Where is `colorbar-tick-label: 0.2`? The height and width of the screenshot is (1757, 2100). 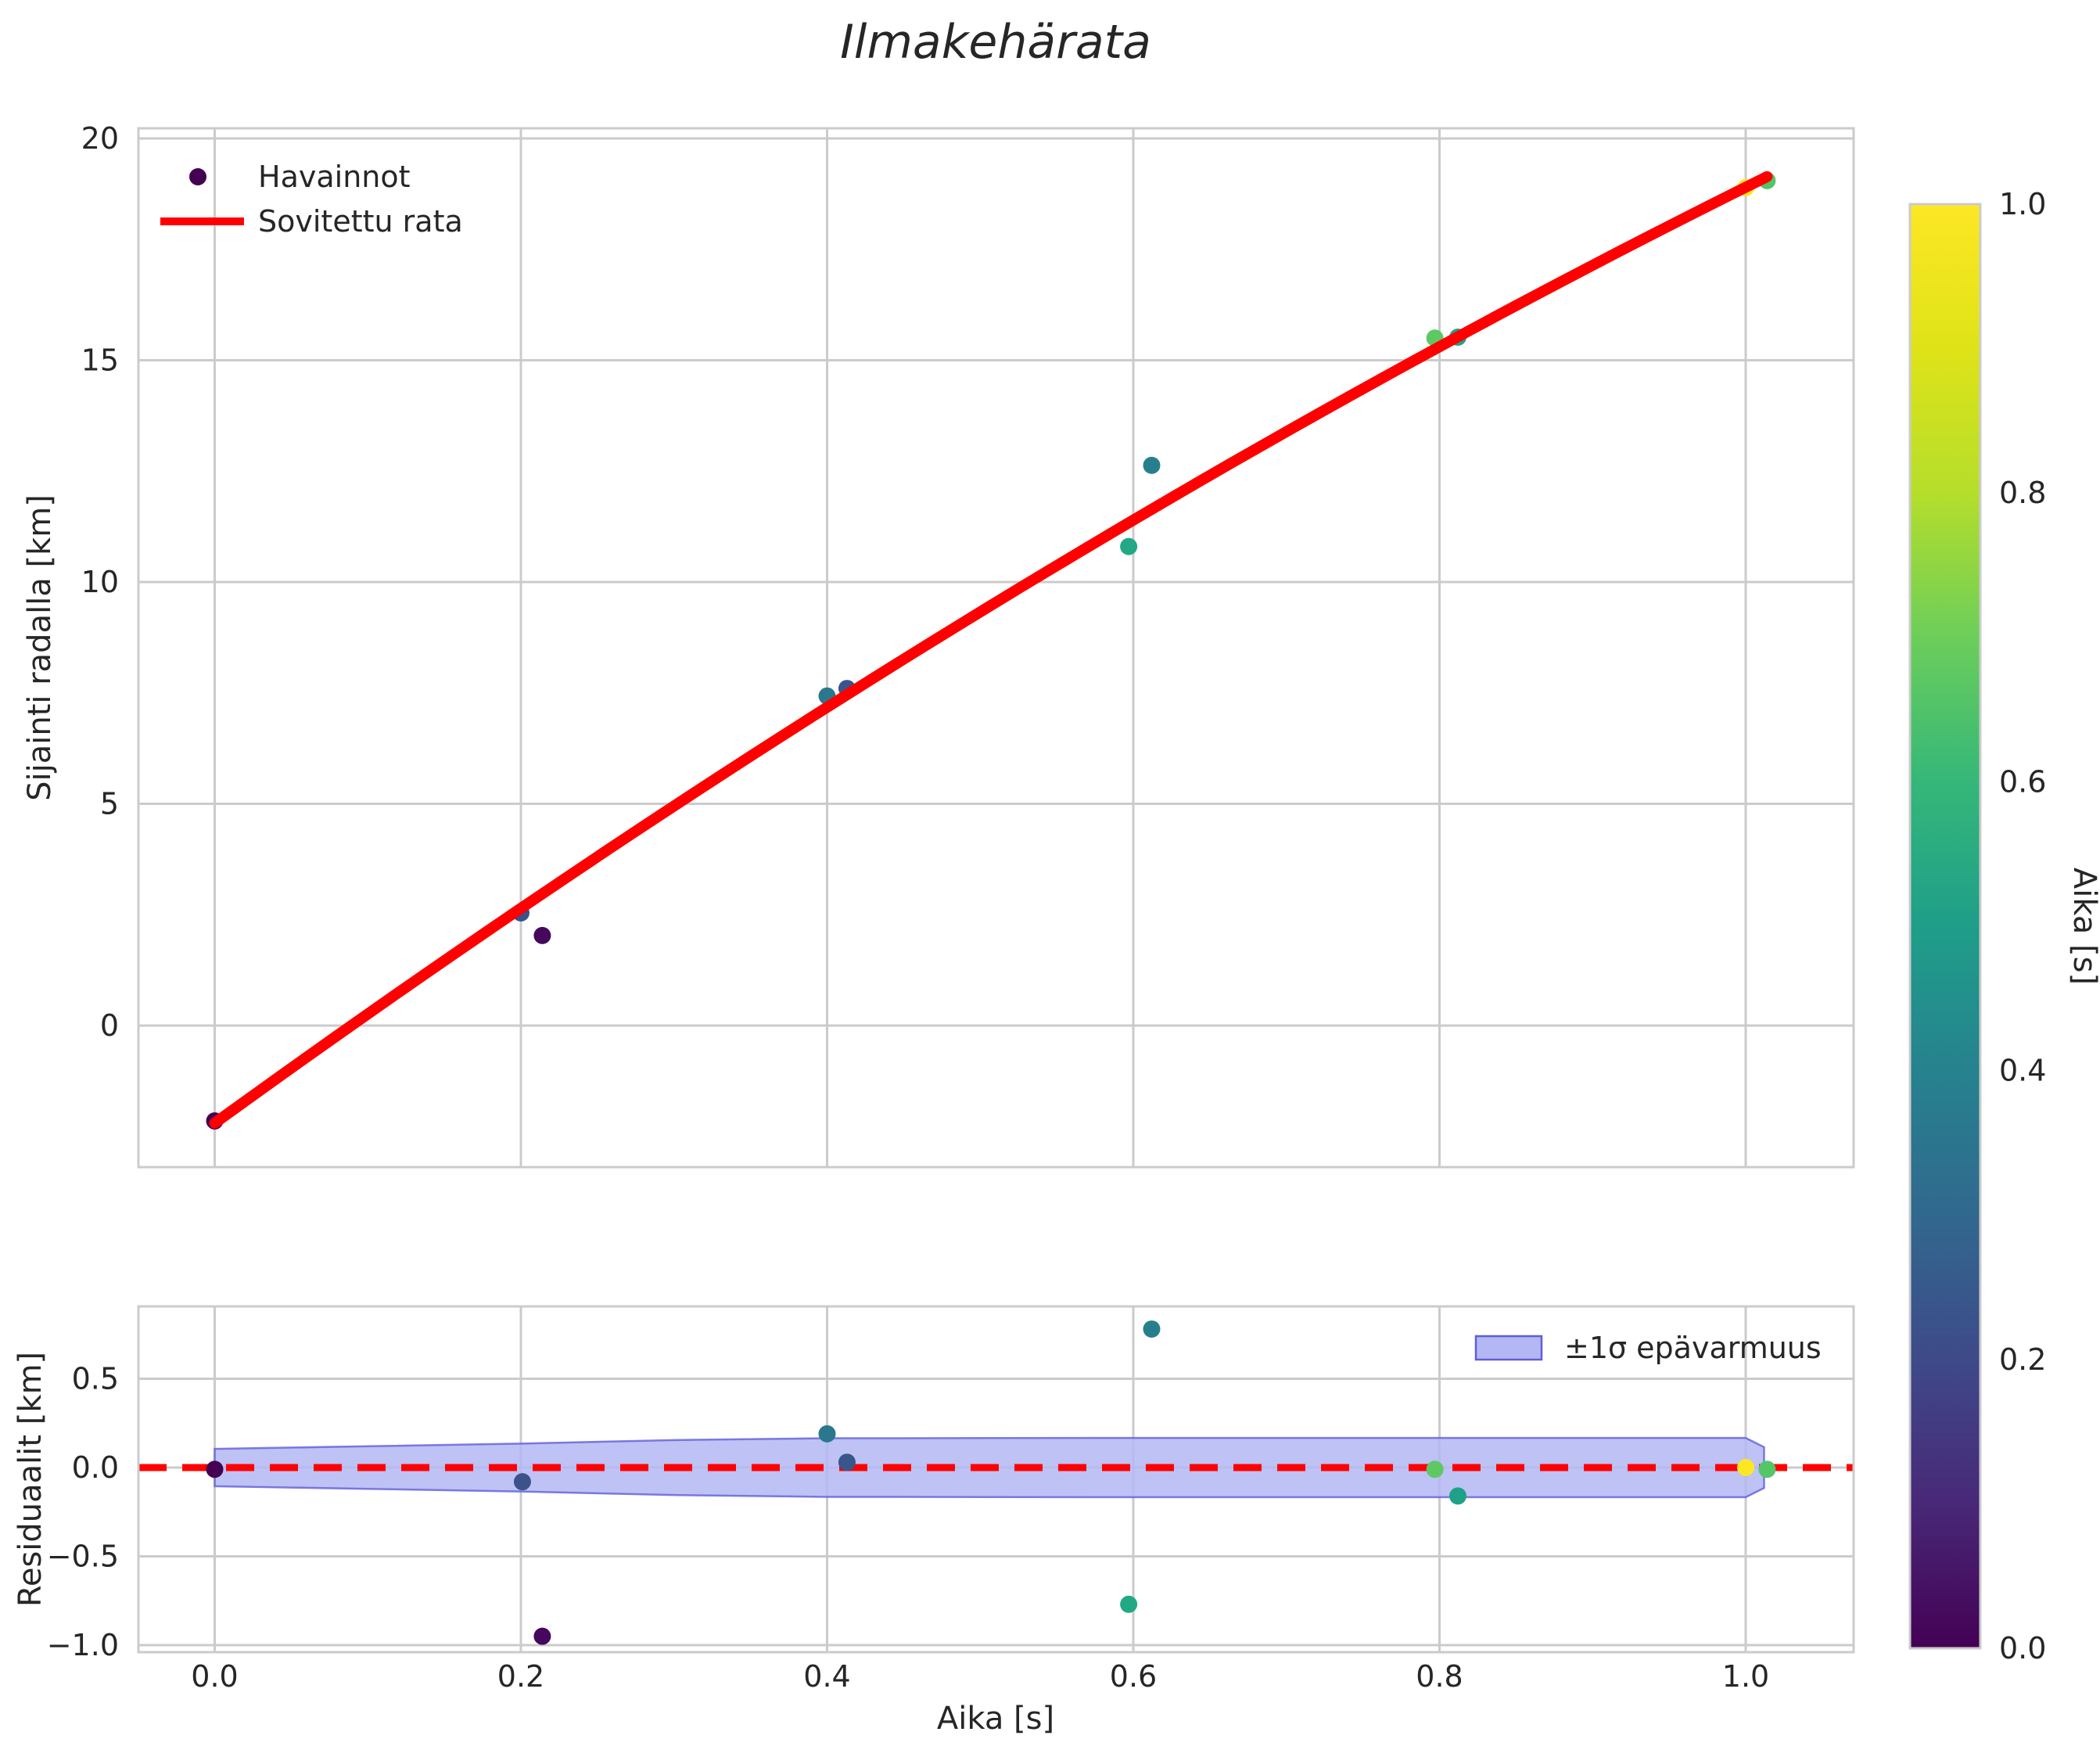 colorbar-tick-label: 0.2 is located at coordinates (2022, 1359).